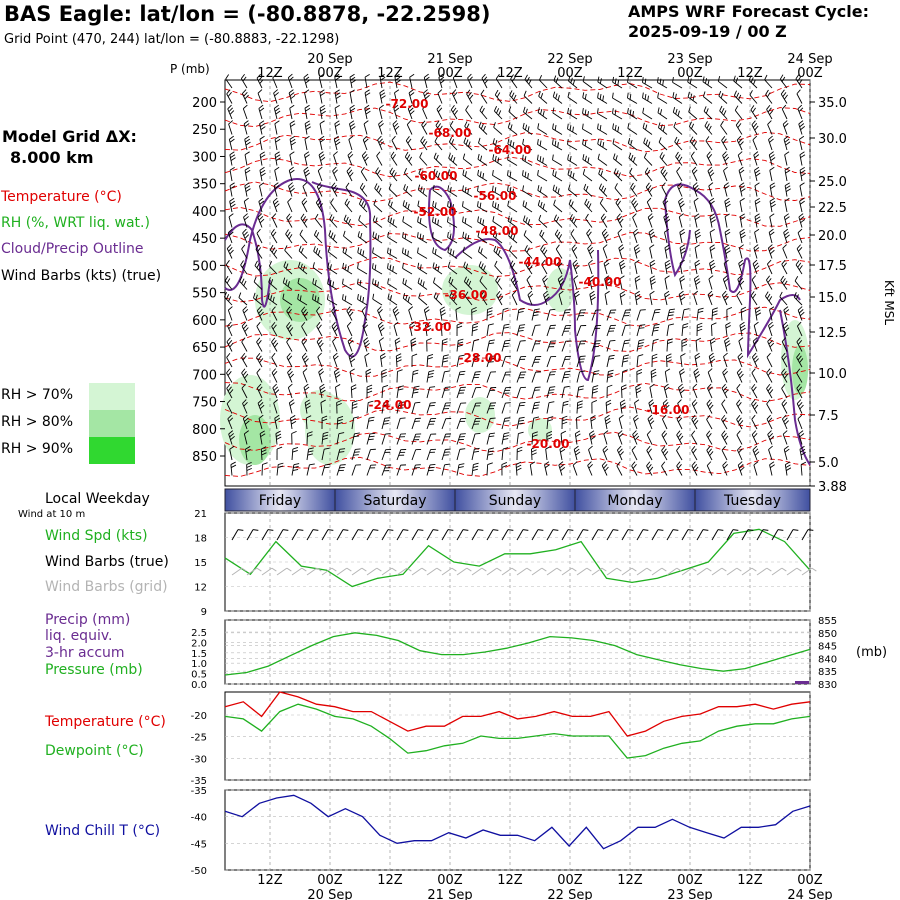 The height and width of the screenshot is (900, 900). I want to click on wind-tick-label: 21, so click(200, 514).